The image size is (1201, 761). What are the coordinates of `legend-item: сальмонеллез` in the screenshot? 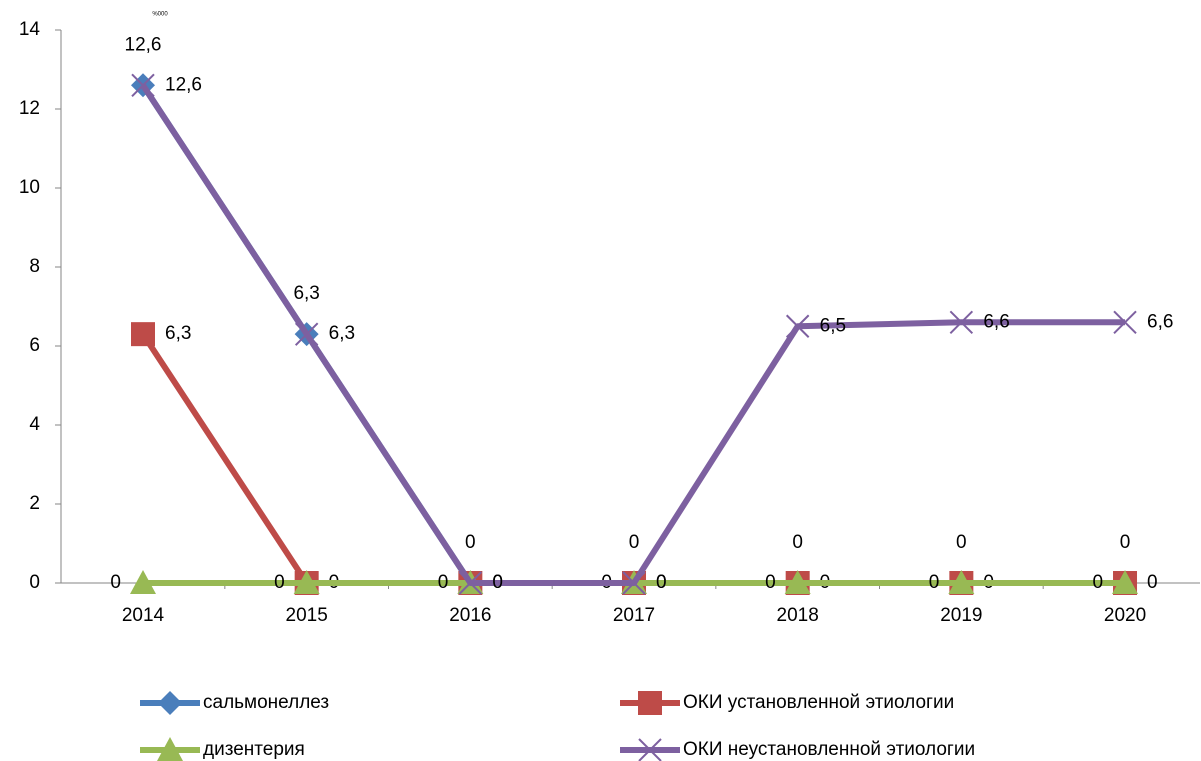 It's located at (234, 703).